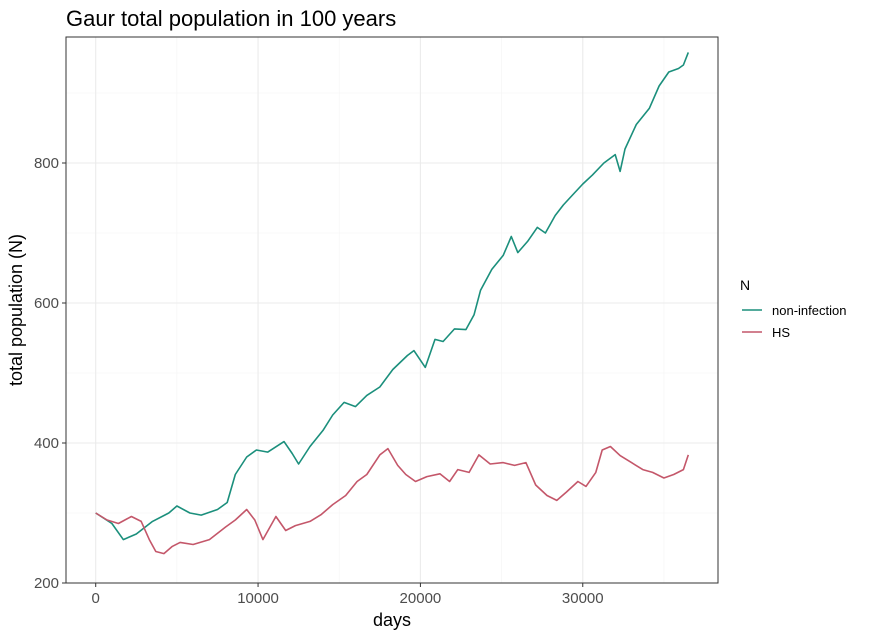  I want to click on y-axis-title: total population (N), so click(16, 310).